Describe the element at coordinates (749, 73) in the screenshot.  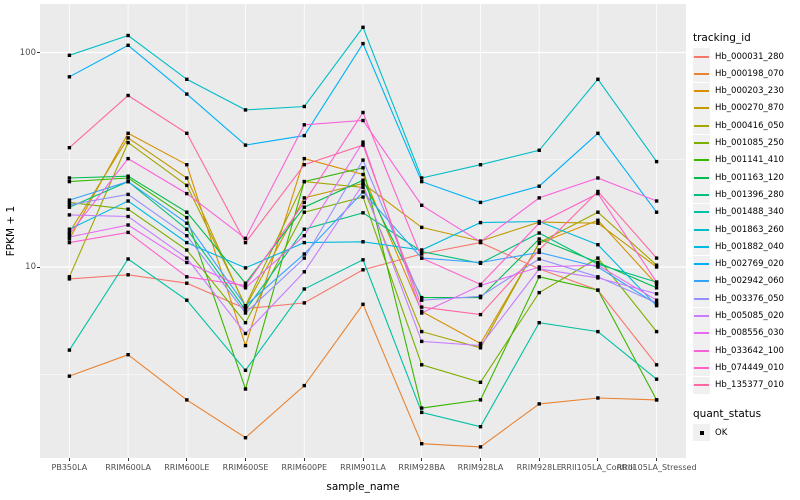
I see `legend-label: Hb_000198_070` at that location.